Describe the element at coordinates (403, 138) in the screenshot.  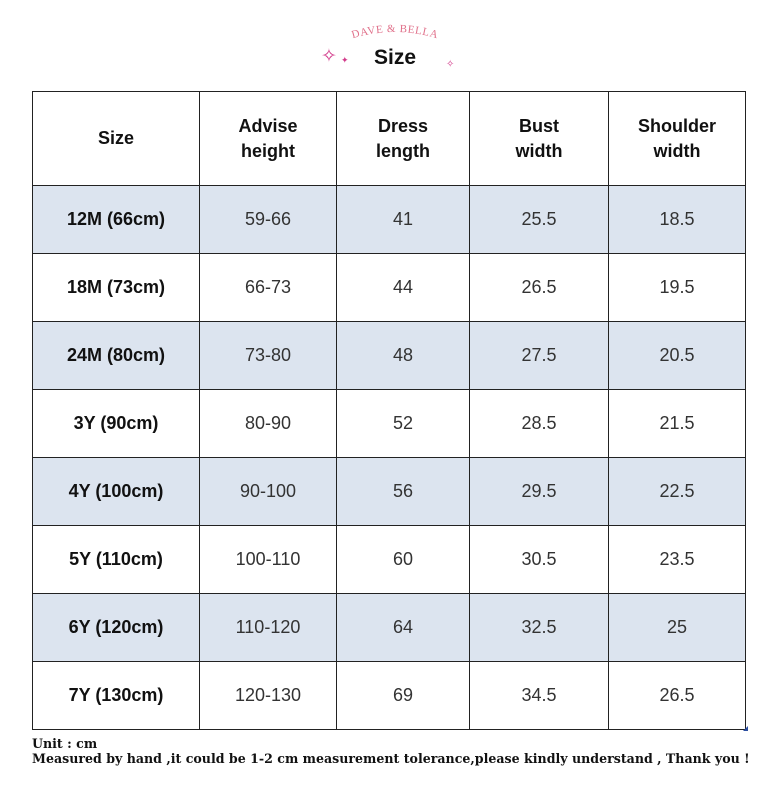
I see `header-dress-length: Dress length` at that location.